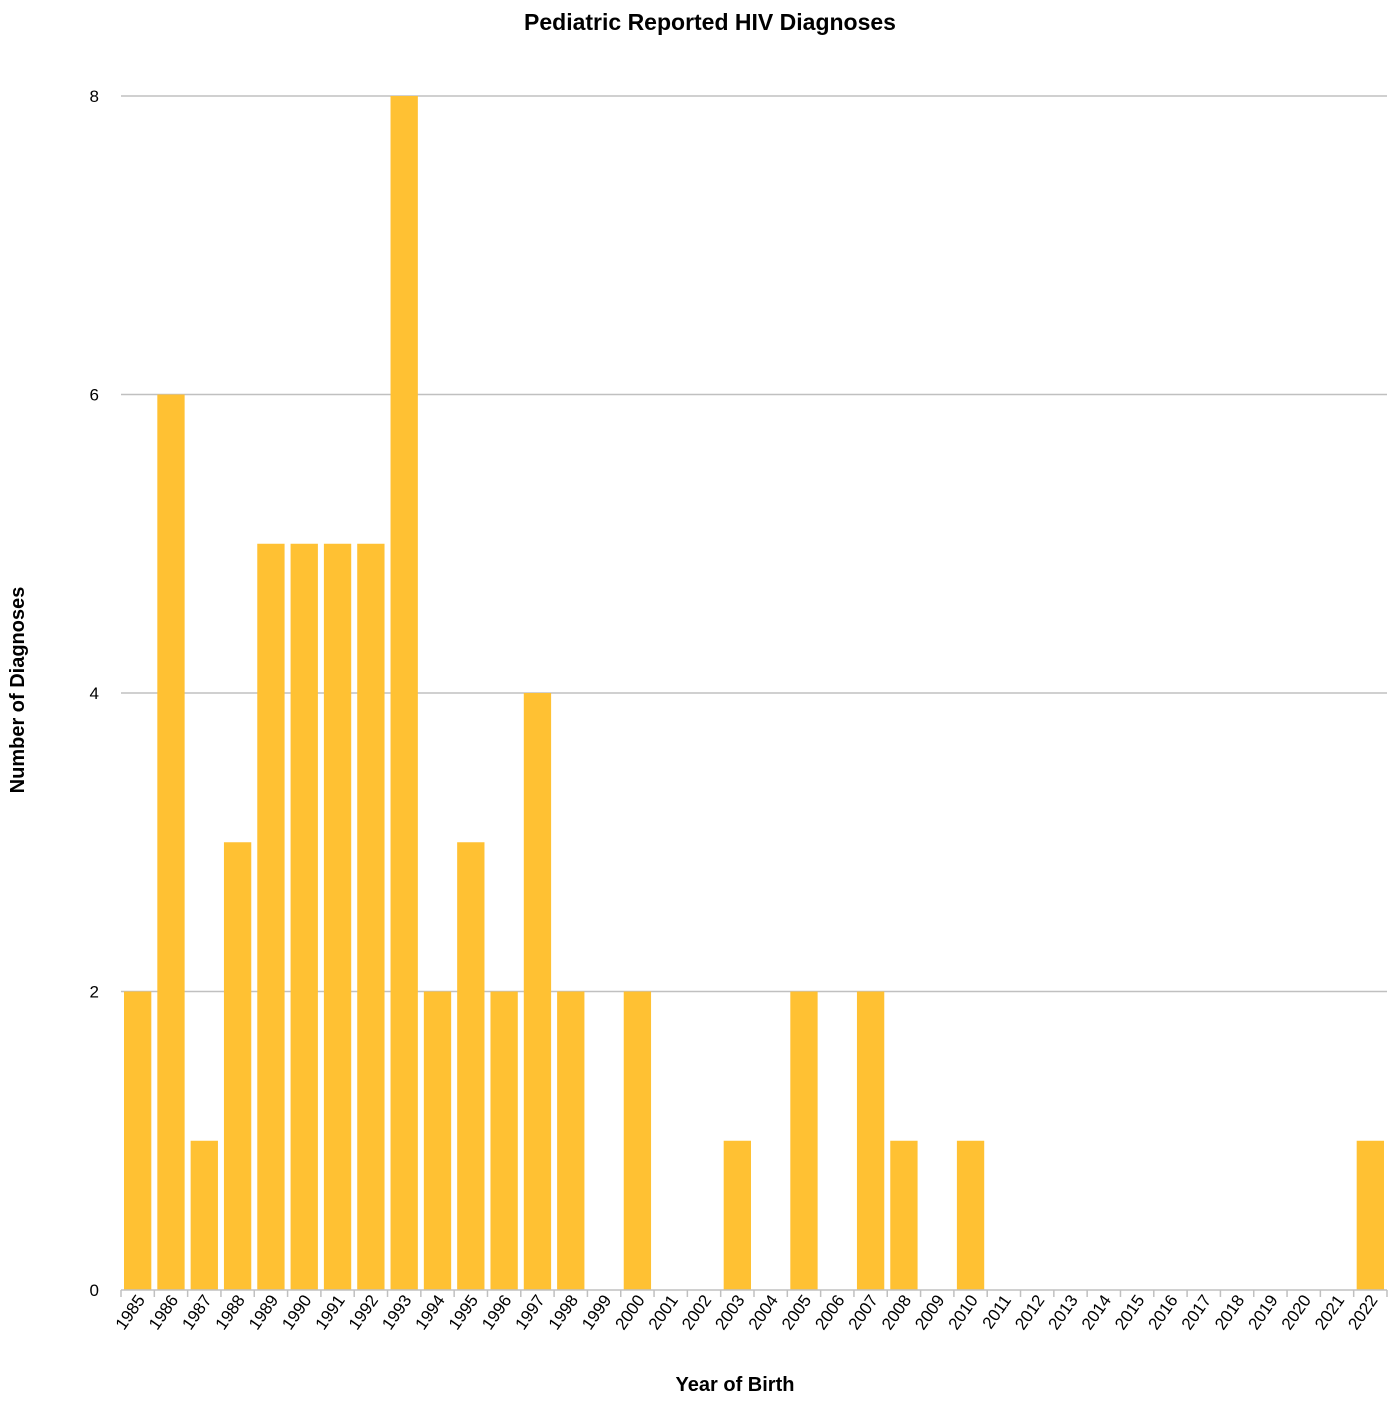 This screenshot has height=1404, width=1391. I want to click on y-axis-tick-labels: 0 2 4 6 8, so click(94, 693).